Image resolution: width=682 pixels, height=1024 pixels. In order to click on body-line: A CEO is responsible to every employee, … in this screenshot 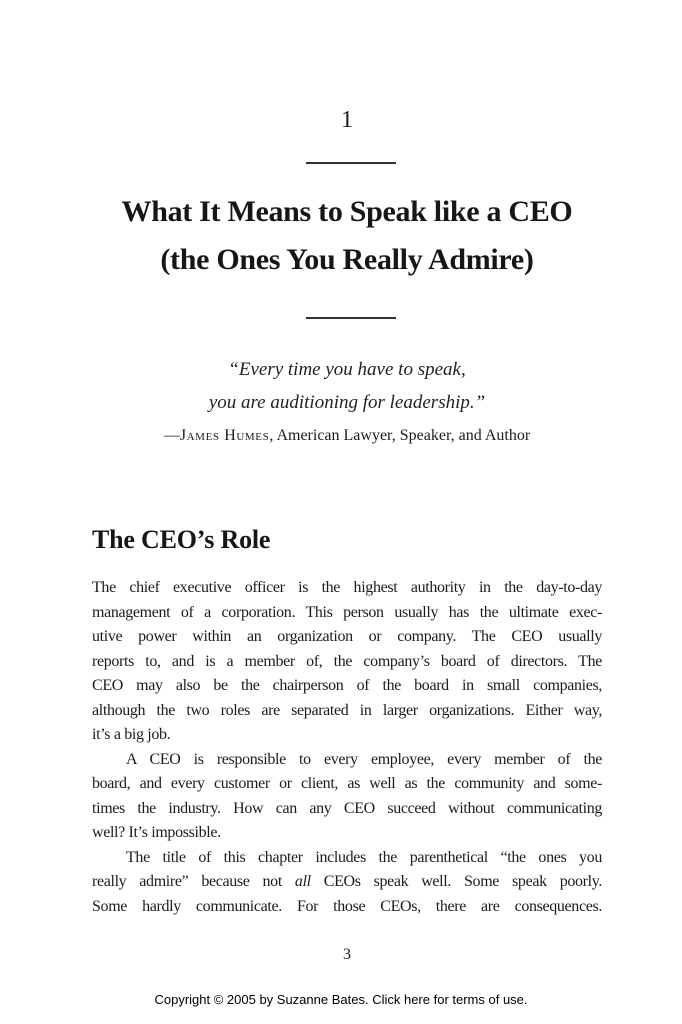, I will do `click(364, 759)`.